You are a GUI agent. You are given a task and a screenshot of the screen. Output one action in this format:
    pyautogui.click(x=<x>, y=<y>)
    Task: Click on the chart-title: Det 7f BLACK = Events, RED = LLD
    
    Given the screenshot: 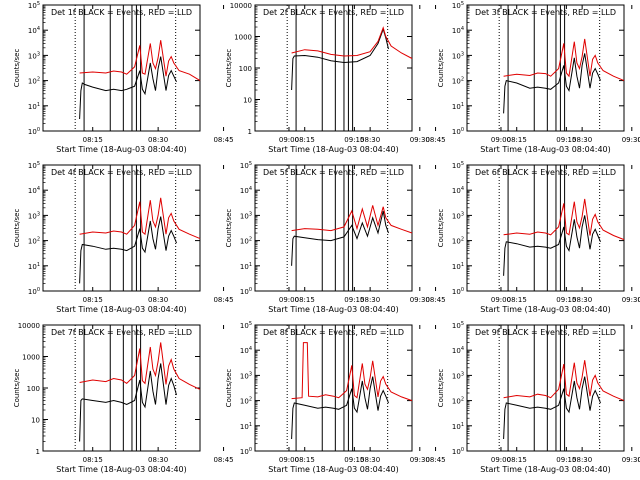 What is the action you would take?
    pyautogui.click(x=121, y=332)
    